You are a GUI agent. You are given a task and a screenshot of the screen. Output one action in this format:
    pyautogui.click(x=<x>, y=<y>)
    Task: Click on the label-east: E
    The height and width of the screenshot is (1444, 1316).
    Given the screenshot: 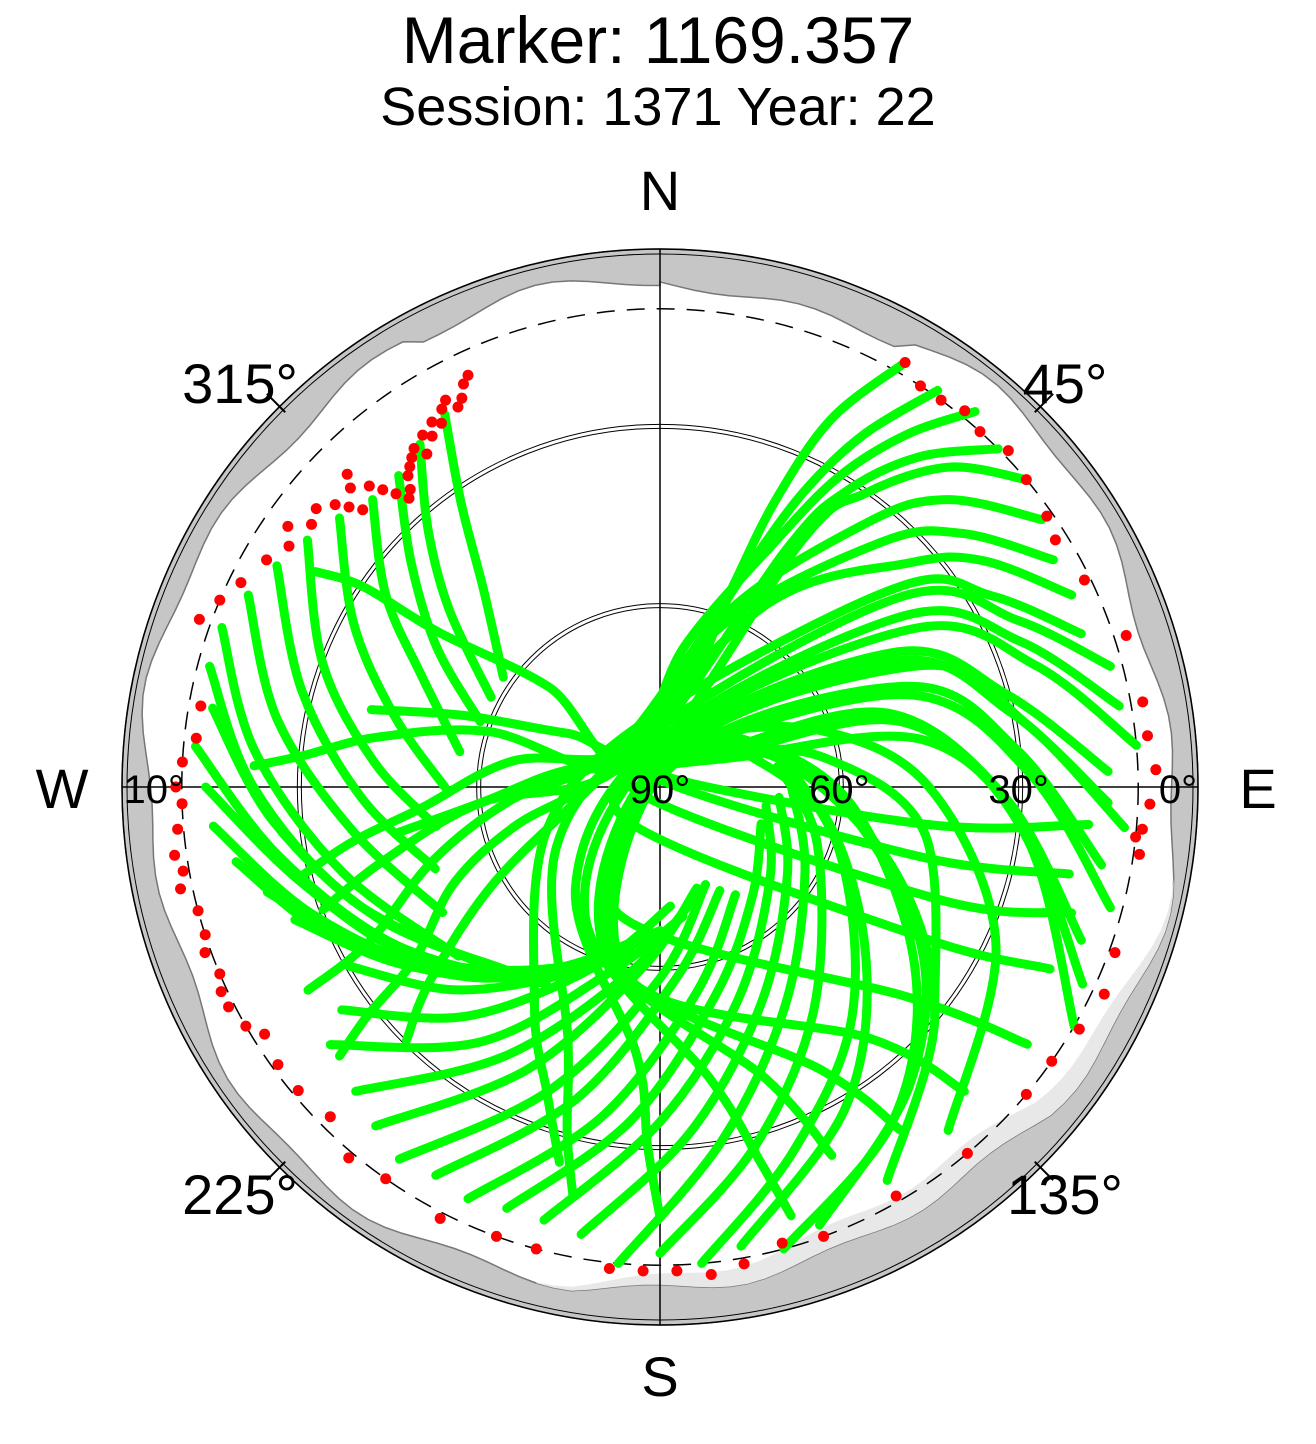 What is the action you would take?
    pyautogui.click(x=1257, y=788)
    